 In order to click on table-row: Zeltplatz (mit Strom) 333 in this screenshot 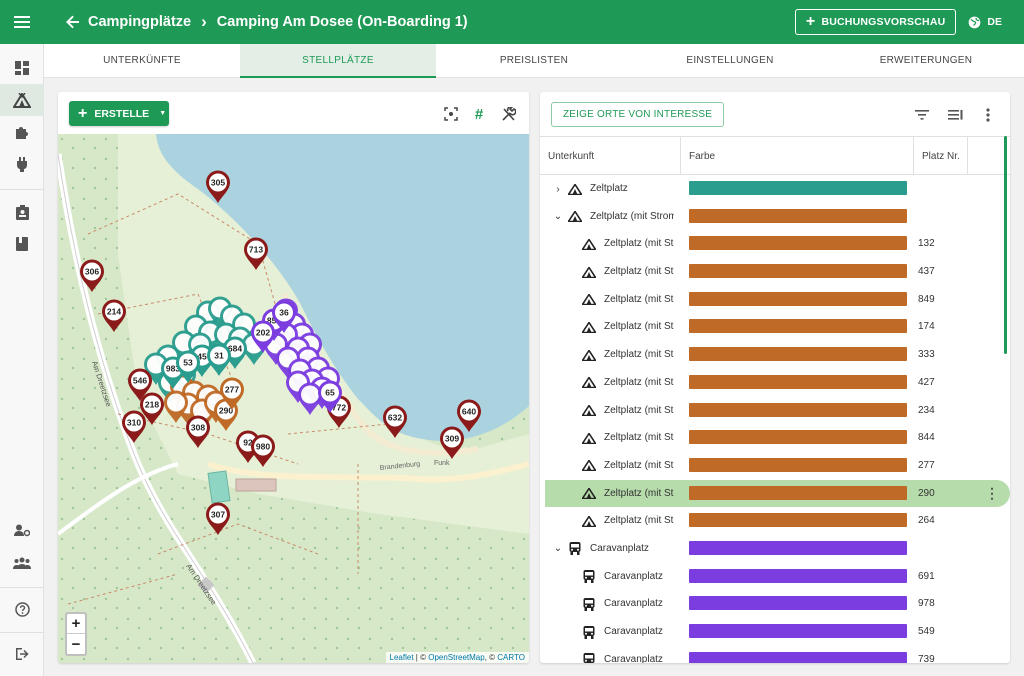, I will do `click(775, 355)`.